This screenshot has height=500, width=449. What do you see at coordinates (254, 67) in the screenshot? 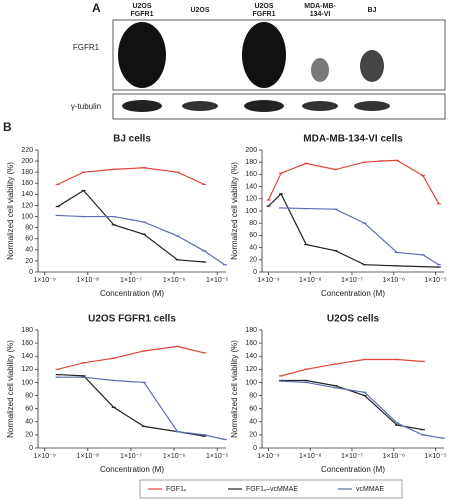
I see `blot-bands` at bounding box center [254, 67].